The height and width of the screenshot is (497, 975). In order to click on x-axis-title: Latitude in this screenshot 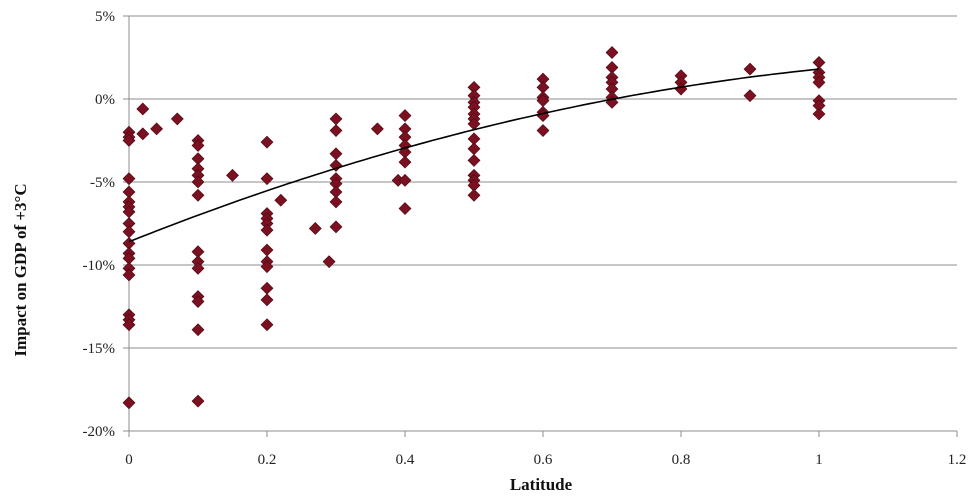, I will do `click(541, 484)`.